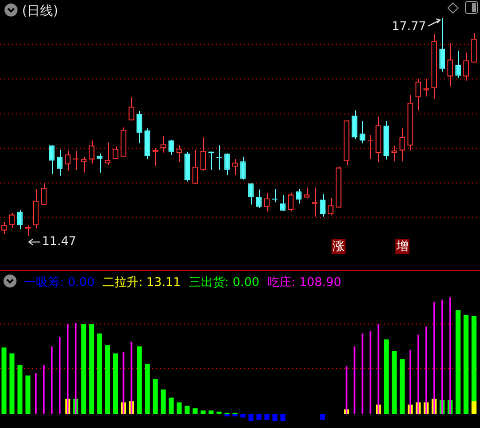 The height and width of the screenshot is (428, 480). I want to click on chart-title: (日线), so click(40, 11).